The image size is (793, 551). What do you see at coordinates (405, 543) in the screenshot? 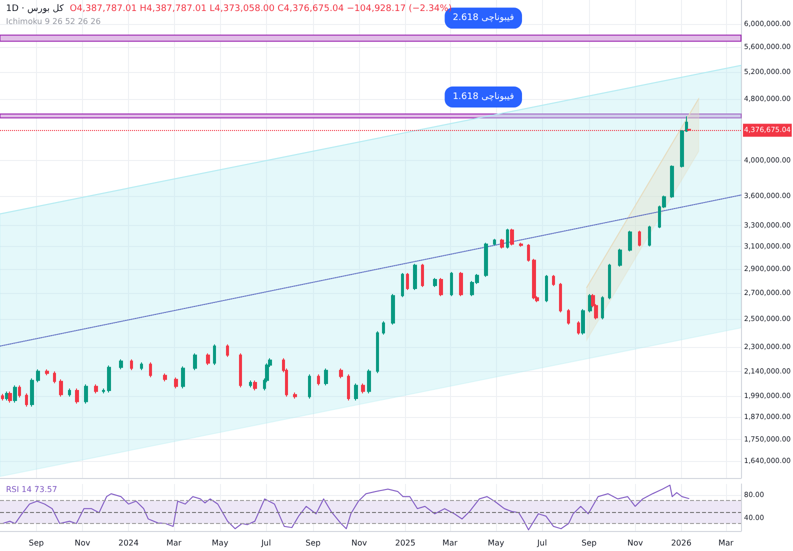
I see `x-tick-label: 2025` at bounding box center [405, 543].